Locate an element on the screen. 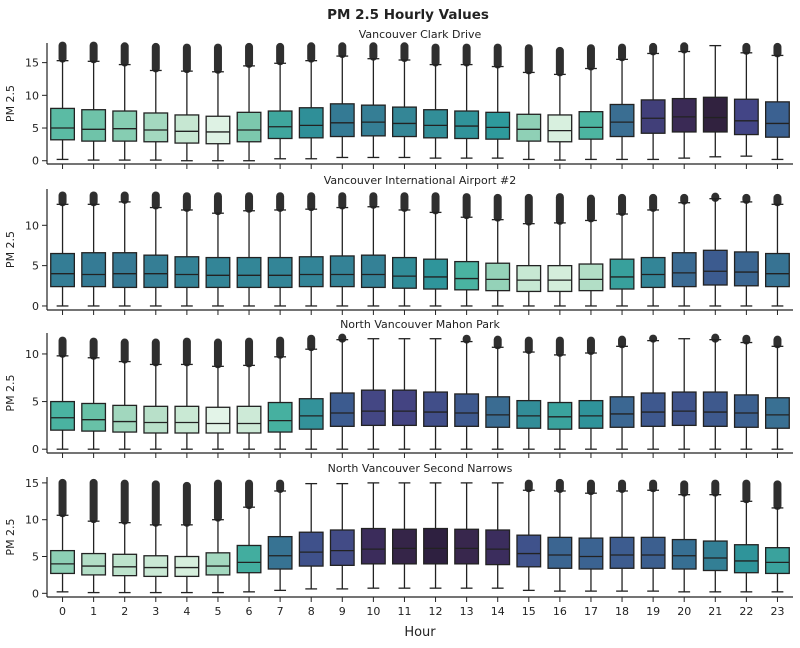 This screenshot has width=800, height=648. panel-4-ytick-label: 10 is located at coordinates (32, 520).